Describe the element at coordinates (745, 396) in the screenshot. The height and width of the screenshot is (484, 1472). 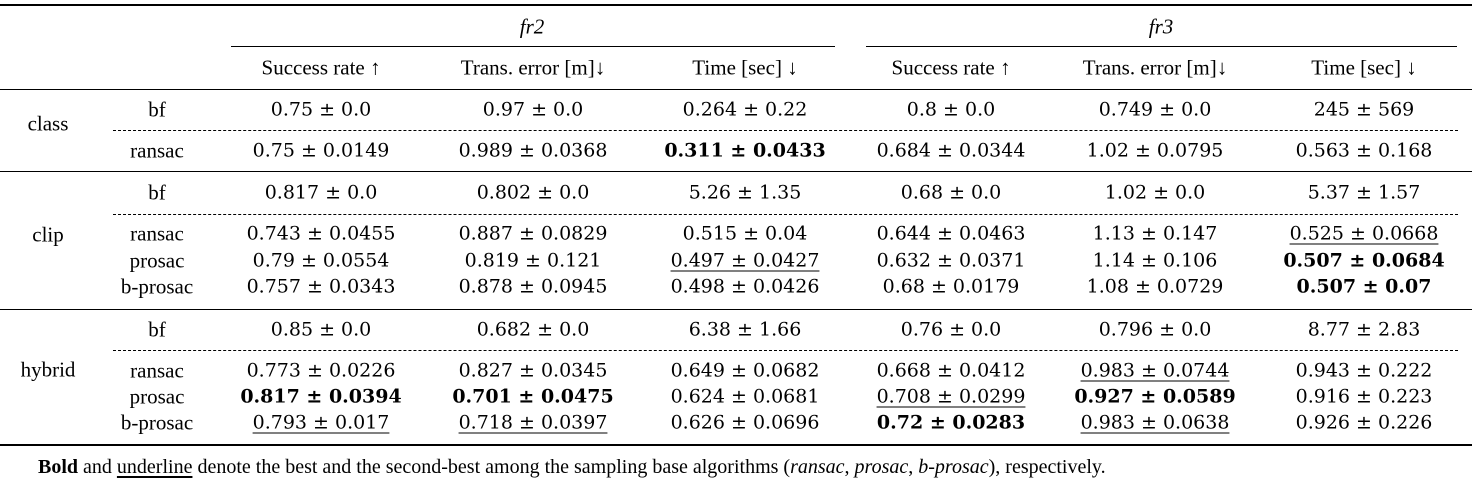
I see `table-cell: 0.624 ± 0.0681` at that location.